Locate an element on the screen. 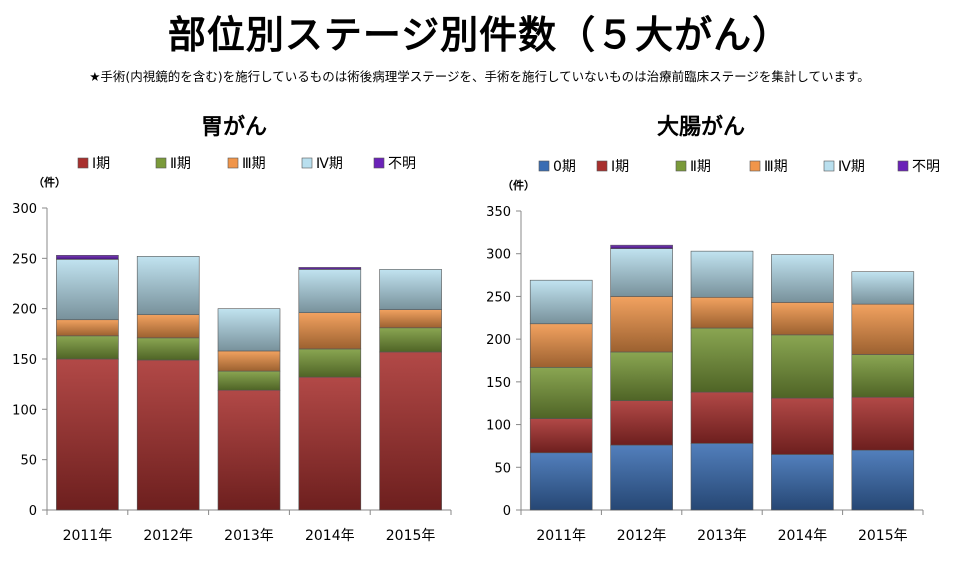 This screenshot has height=581, width=959. colorectal-bar-2015年-Ⅱ期 is located at coordinates (883, 376).